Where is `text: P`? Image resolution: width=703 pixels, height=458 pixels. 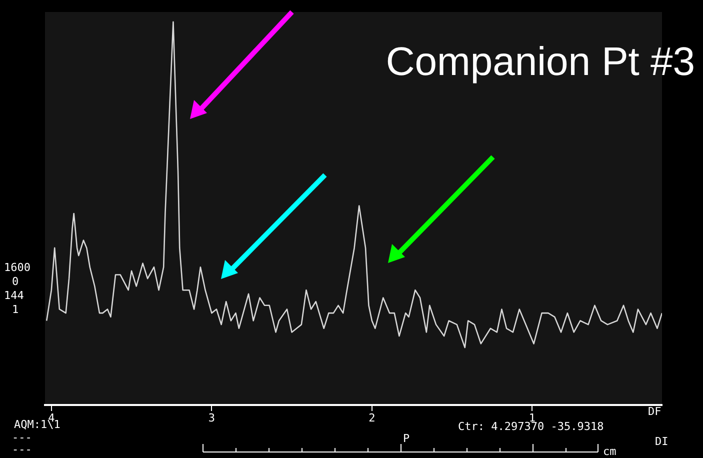
text: P is located at coordinates (406, 438).